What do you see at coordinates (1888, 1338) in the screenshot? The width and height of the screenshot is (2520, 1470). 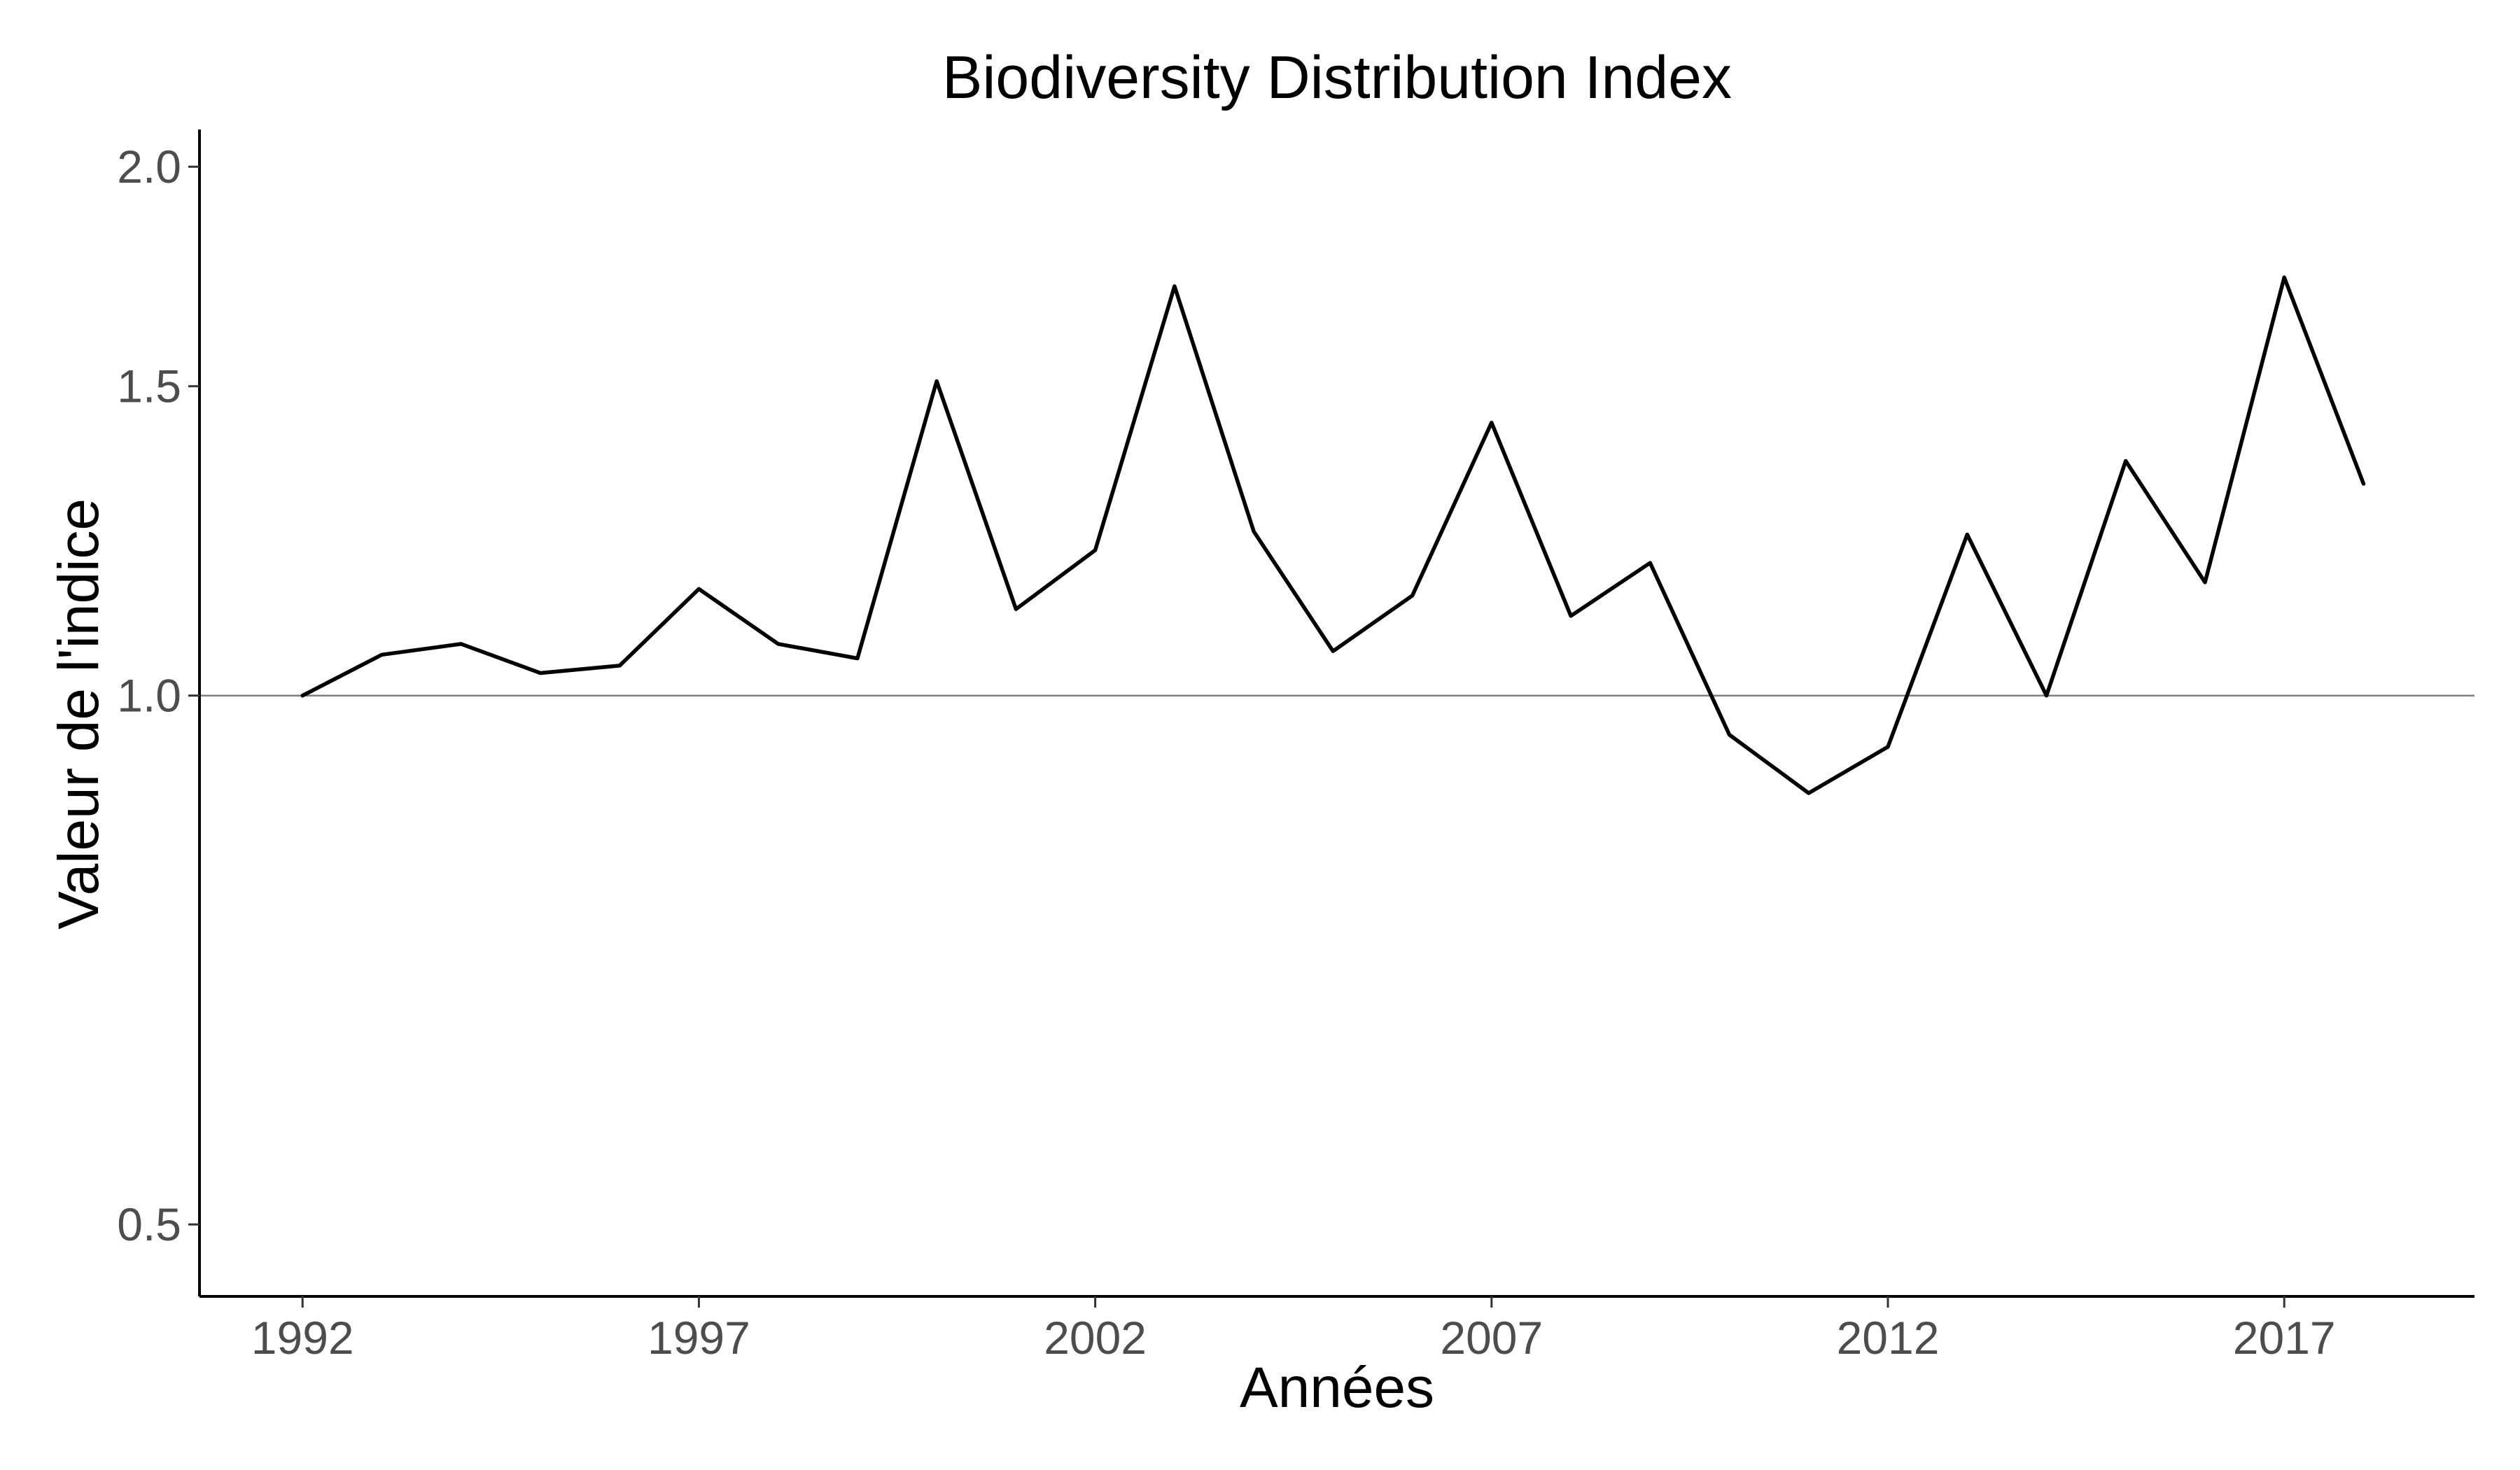 I see `x-tick-label: 2012` at bounding box center [1888, 1338].